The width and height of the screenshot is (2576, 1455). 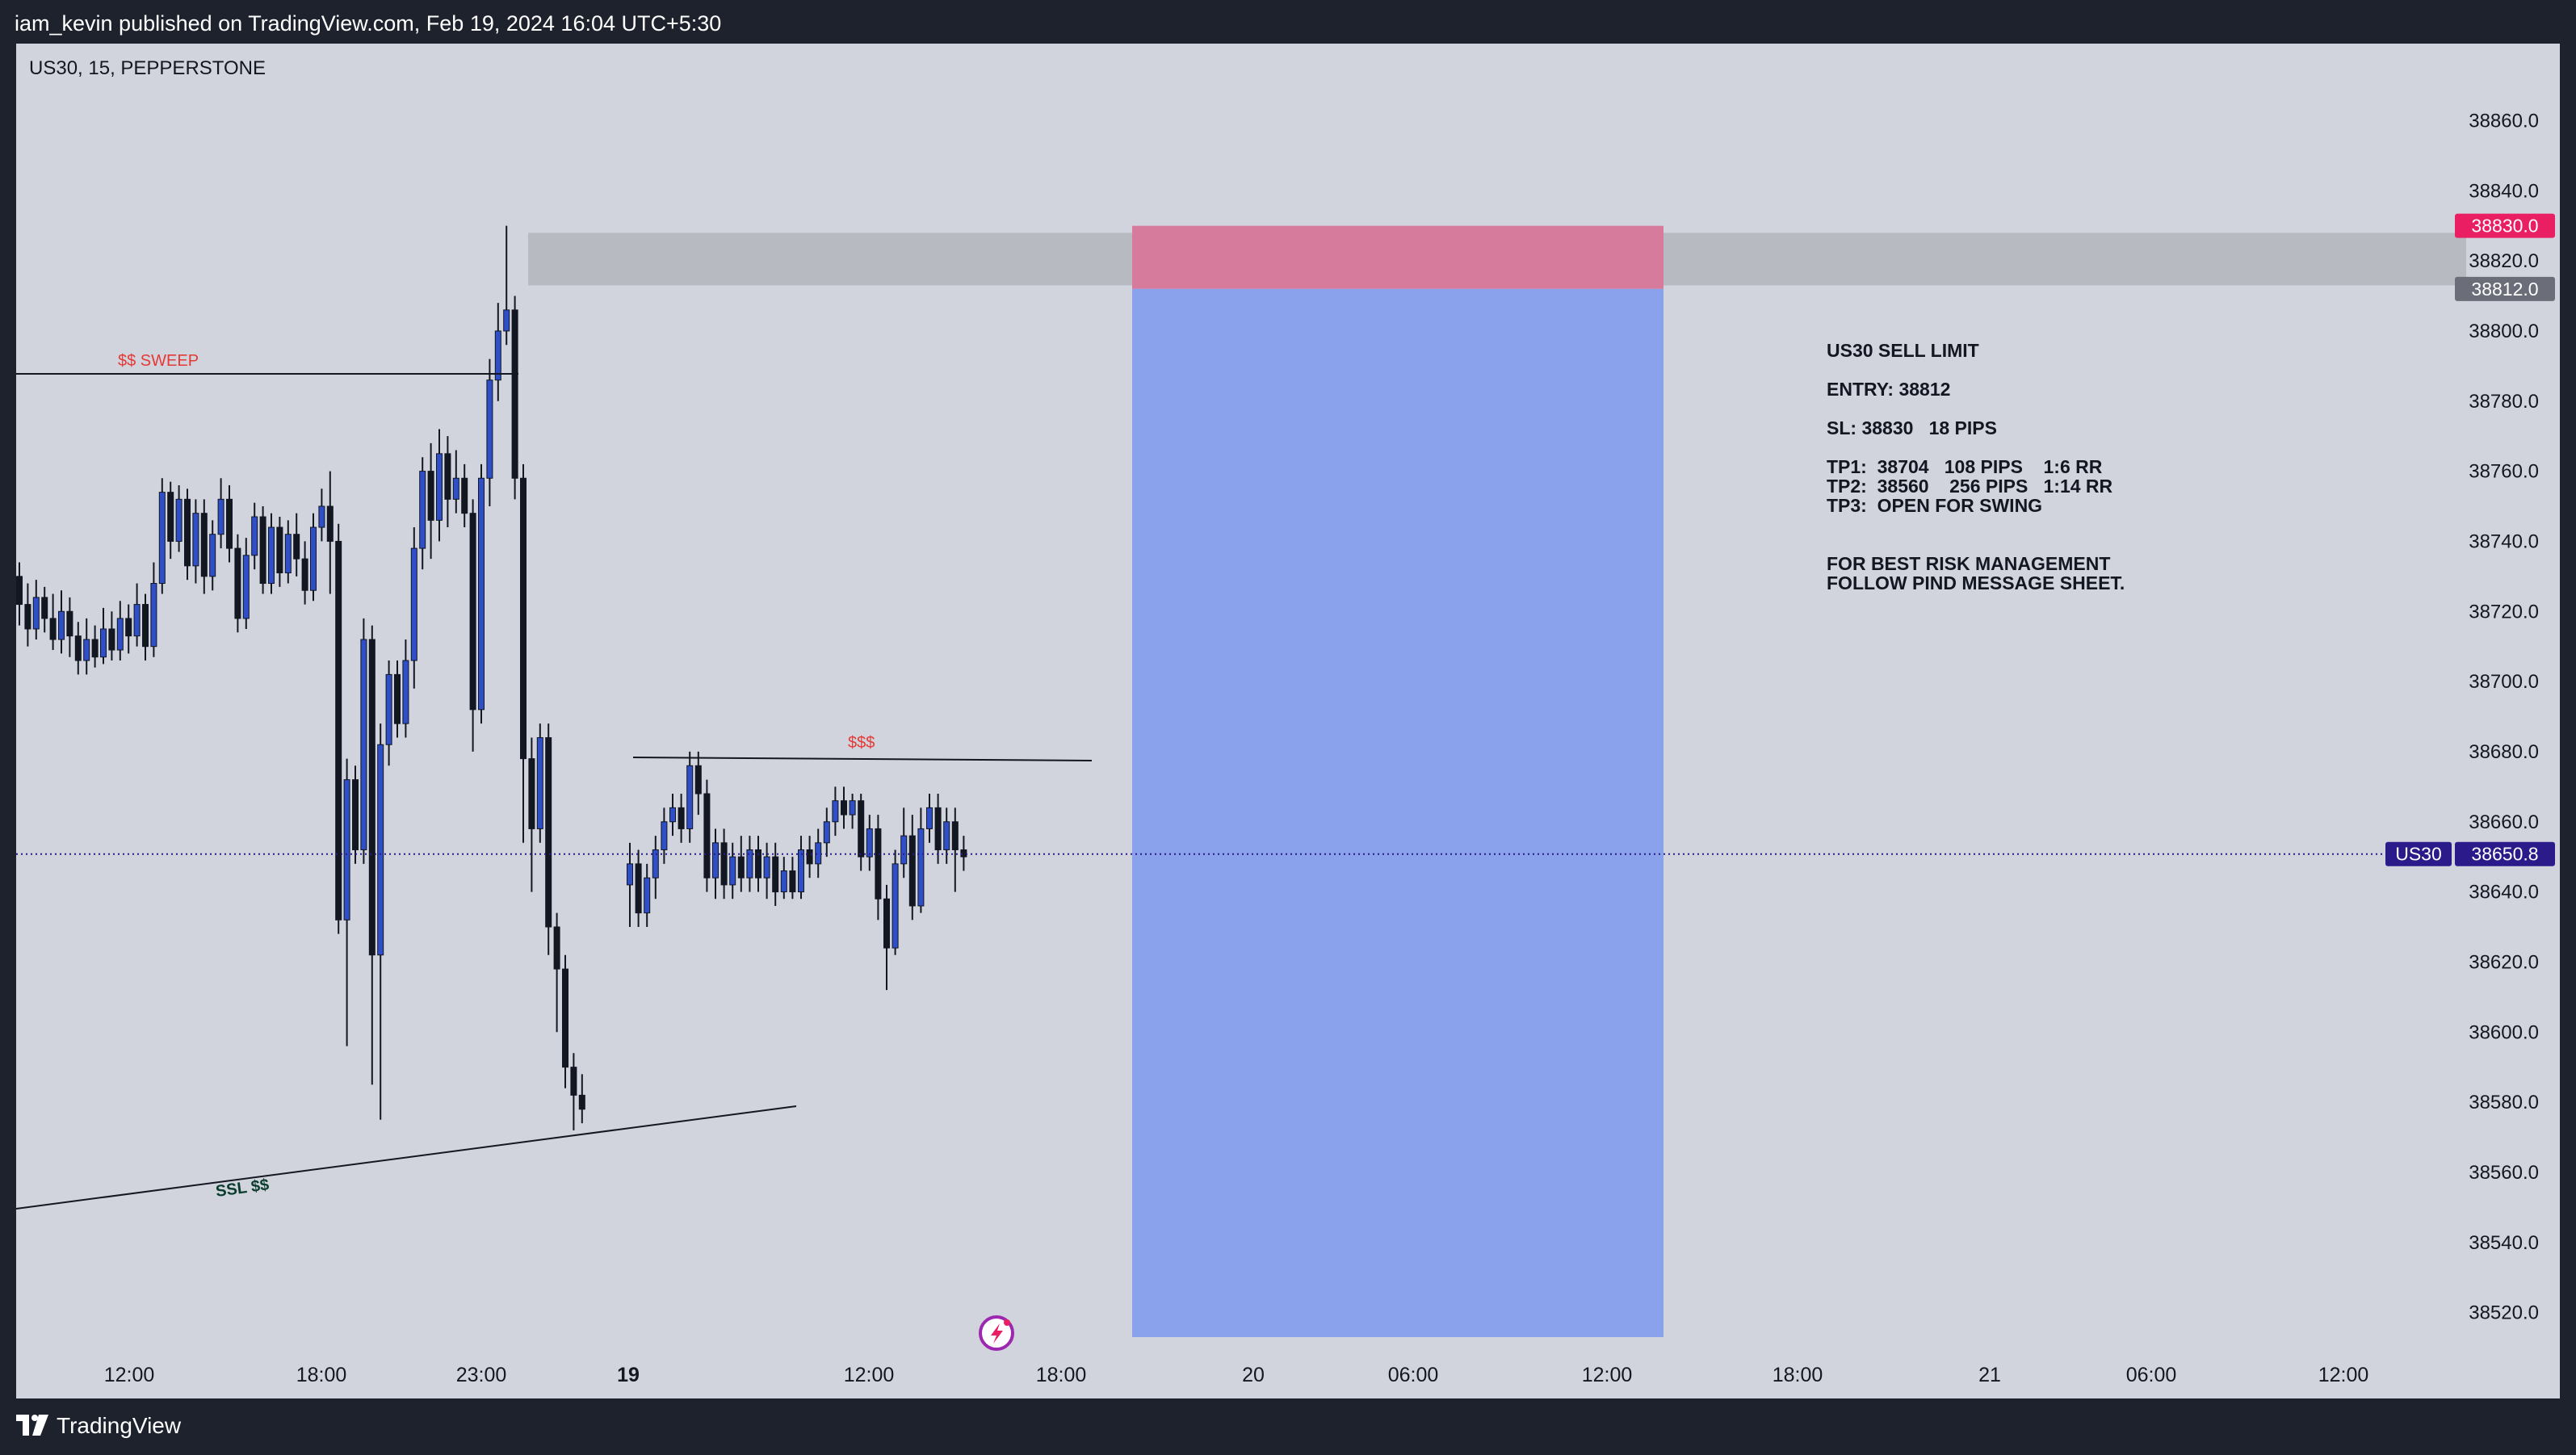 What do you see at coordinates (119, 1425) in the screenshot?
I see `tradingview-brand: TradingView` at bounding box center [119, 1425].